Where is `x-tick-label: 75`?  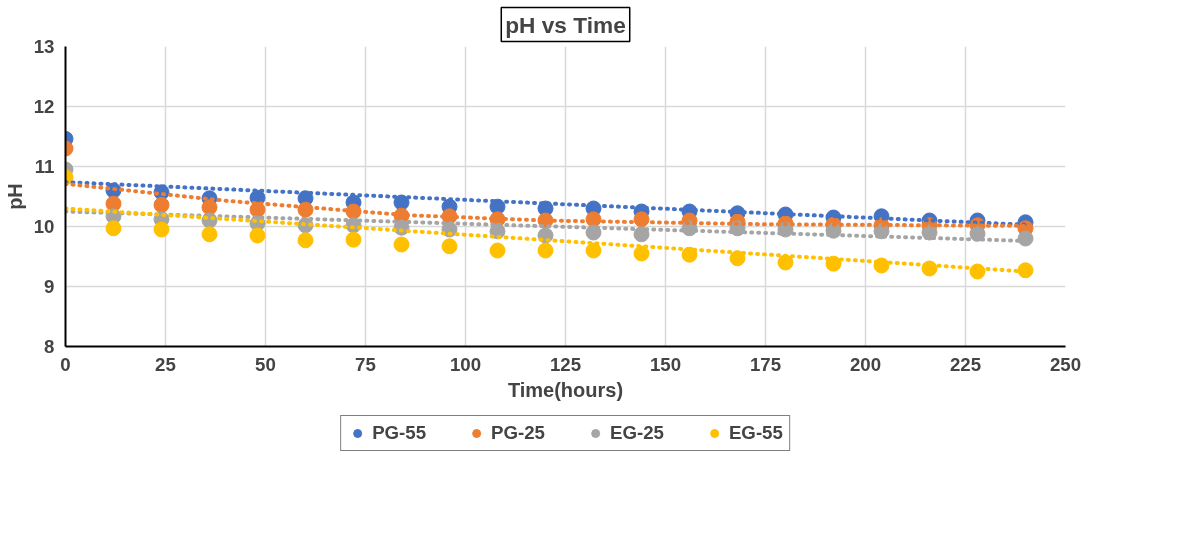 x-tick-label: 75 is located at coordinates (365, 364).